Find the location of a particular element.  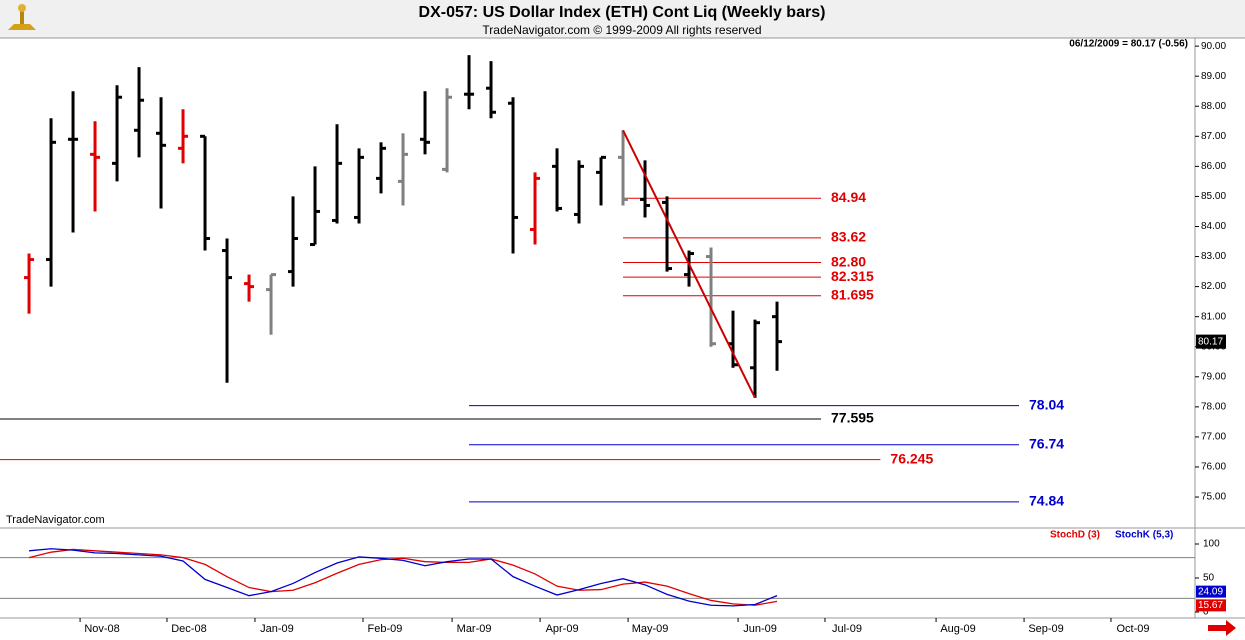

y-tick-label: 75.00 is located at coordinates (1213, 497).